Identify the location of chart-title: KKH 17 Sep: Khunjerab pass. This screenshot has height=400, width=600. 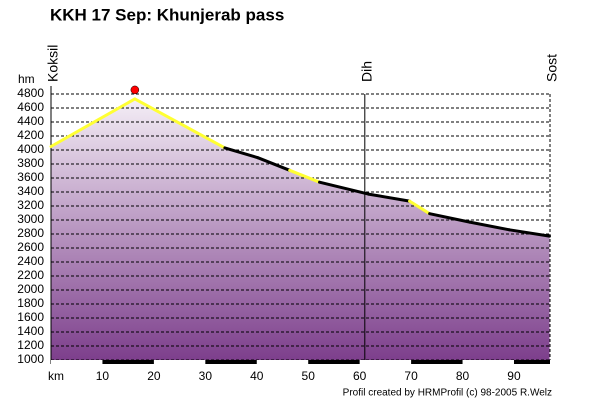
(167, 14).